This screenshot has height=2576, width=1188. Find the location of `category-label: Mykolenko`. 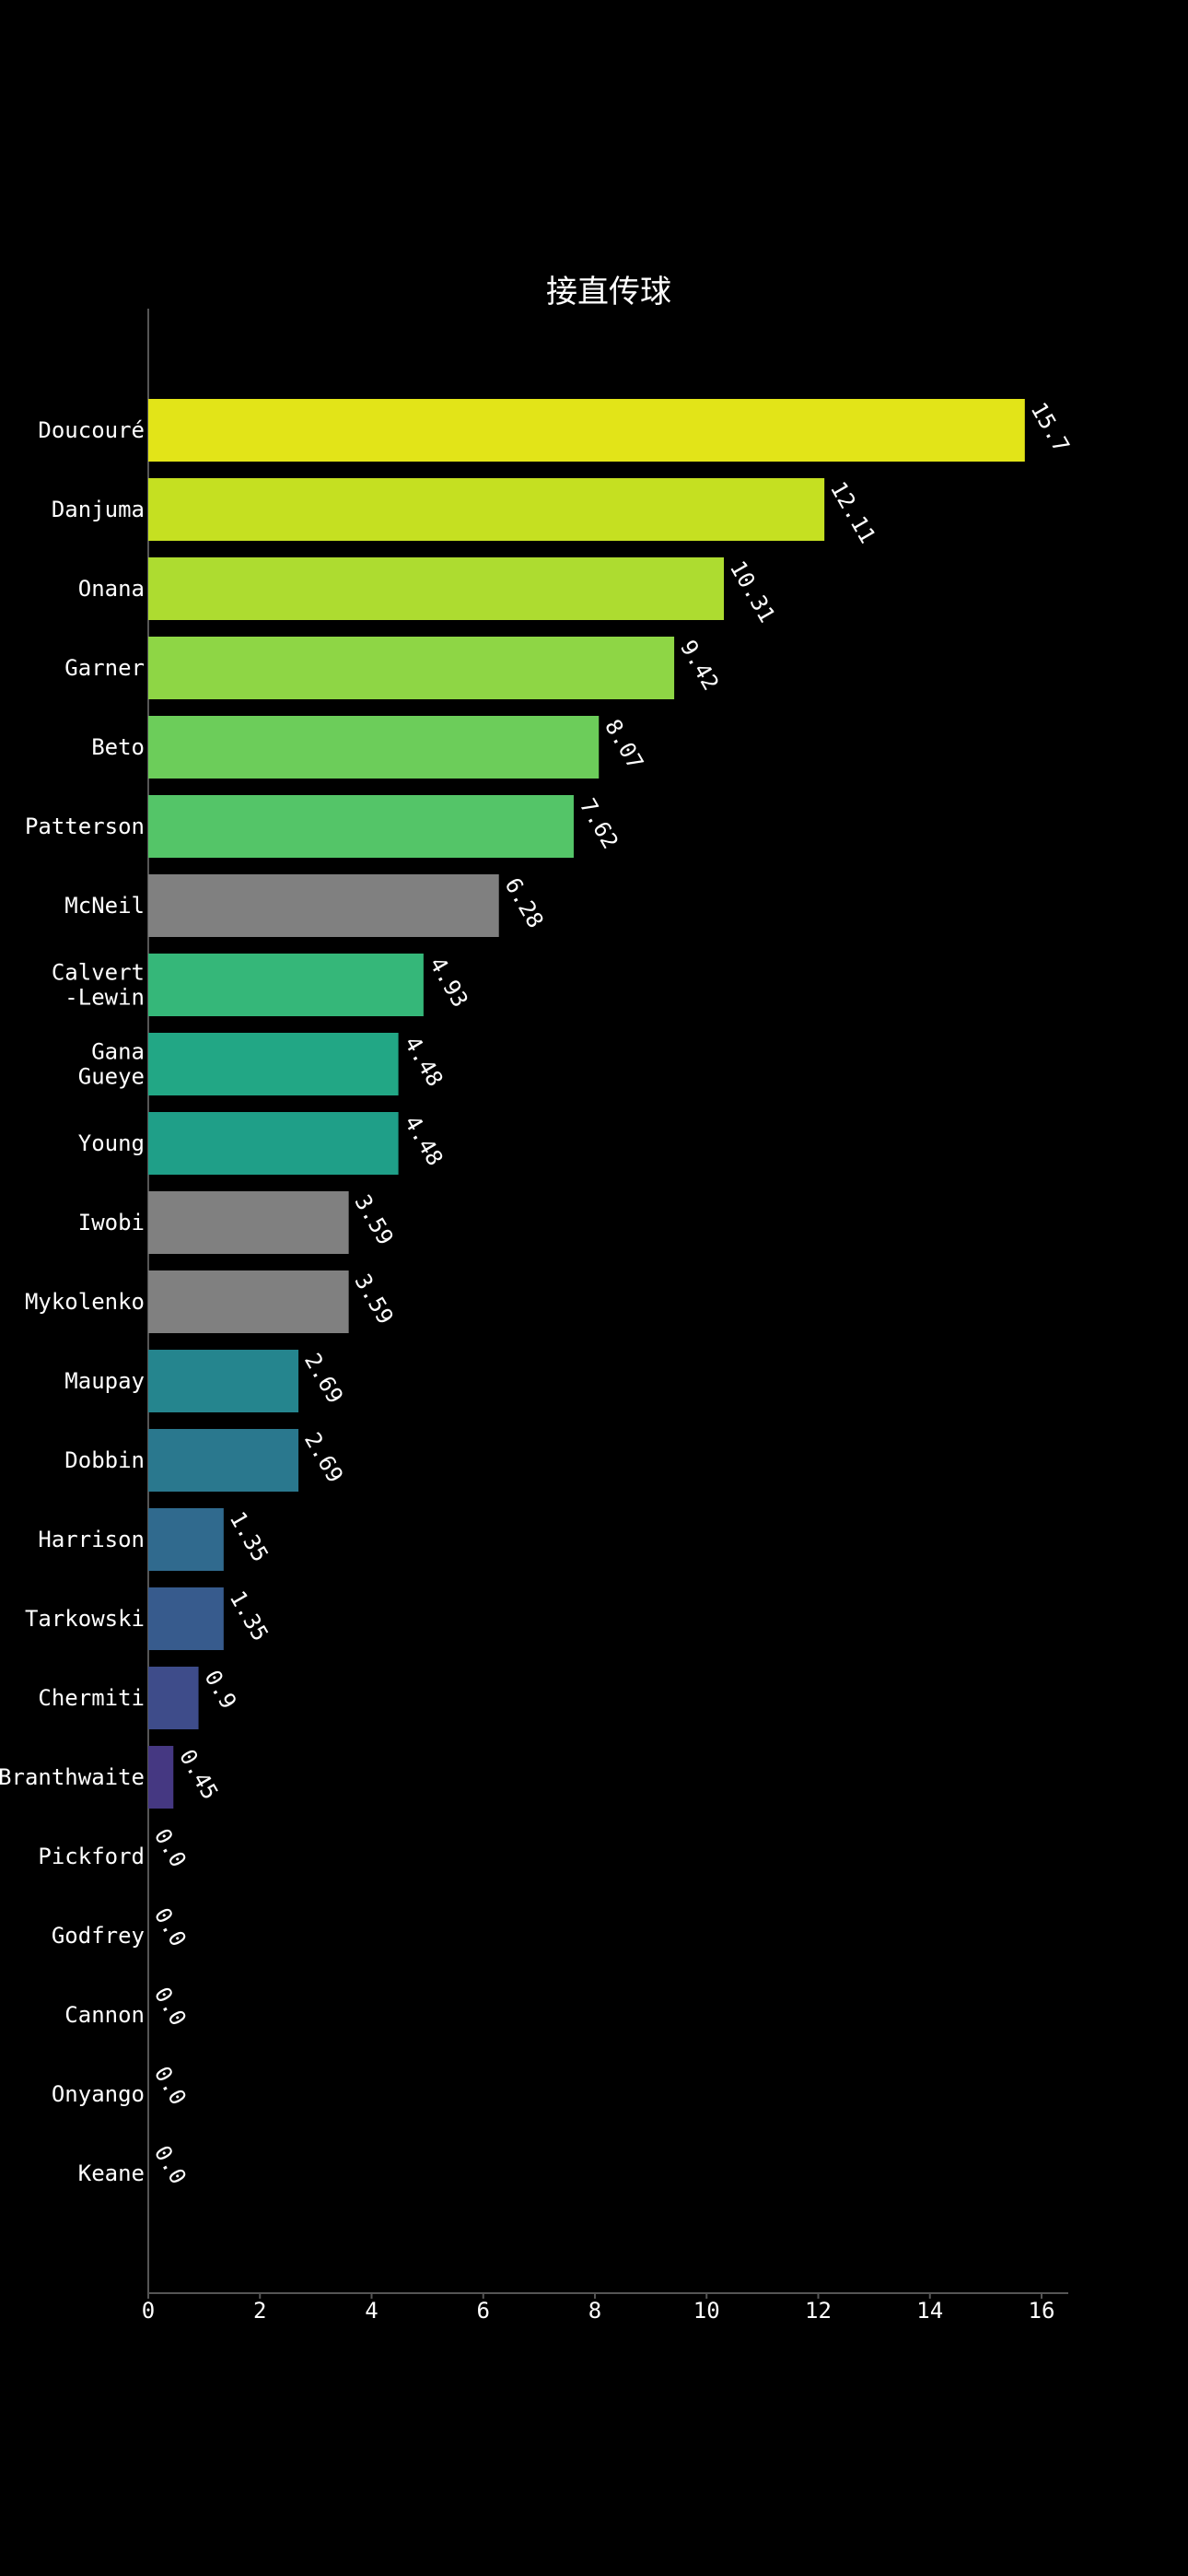

category-label: Mykolenko is located at coordinates (85, 1302).